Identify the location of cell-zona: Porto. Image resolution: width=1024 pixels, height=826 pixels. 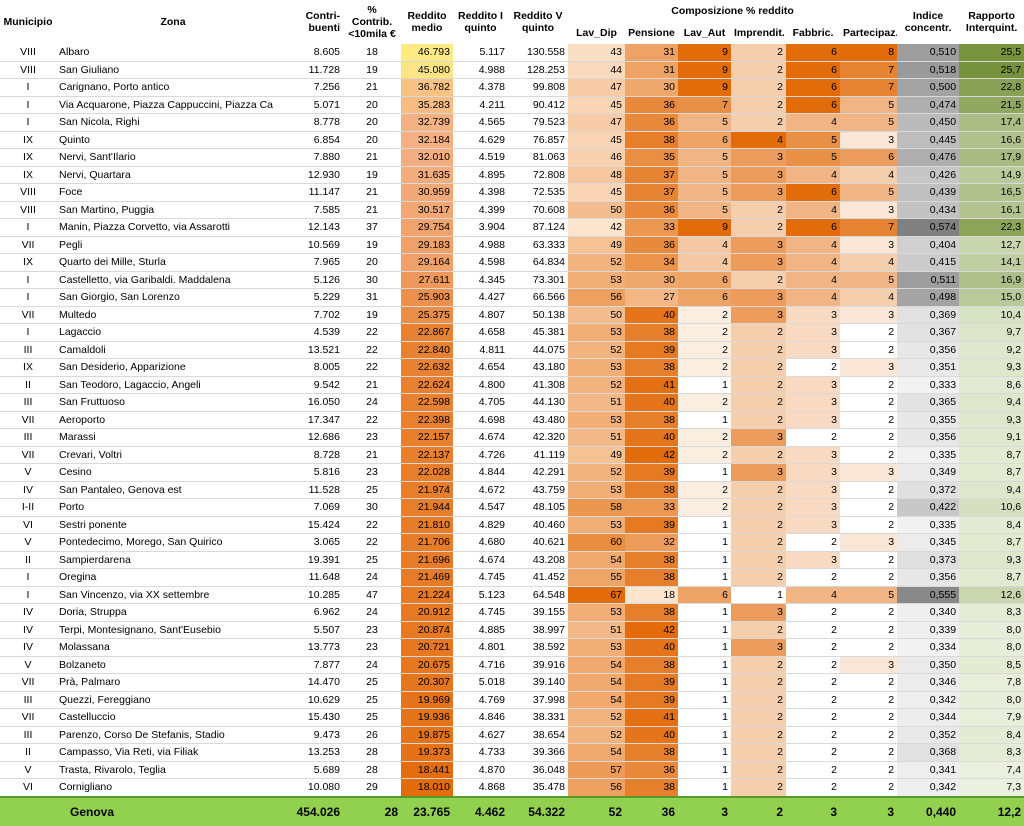
(72, 507).